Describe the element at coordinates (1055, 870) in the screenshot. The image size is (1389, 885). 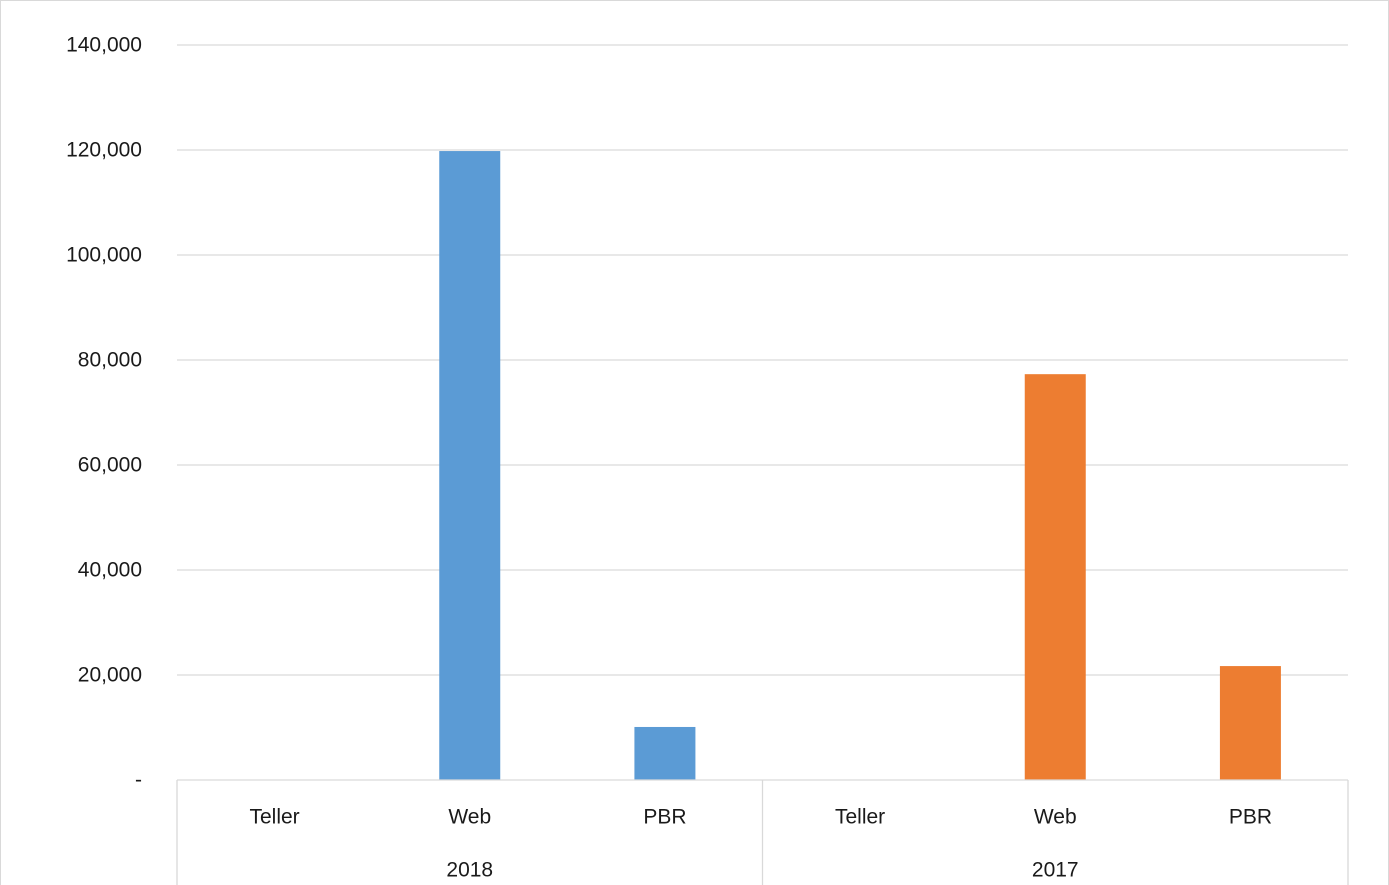
I see `x-group-label: 2017` at that location.